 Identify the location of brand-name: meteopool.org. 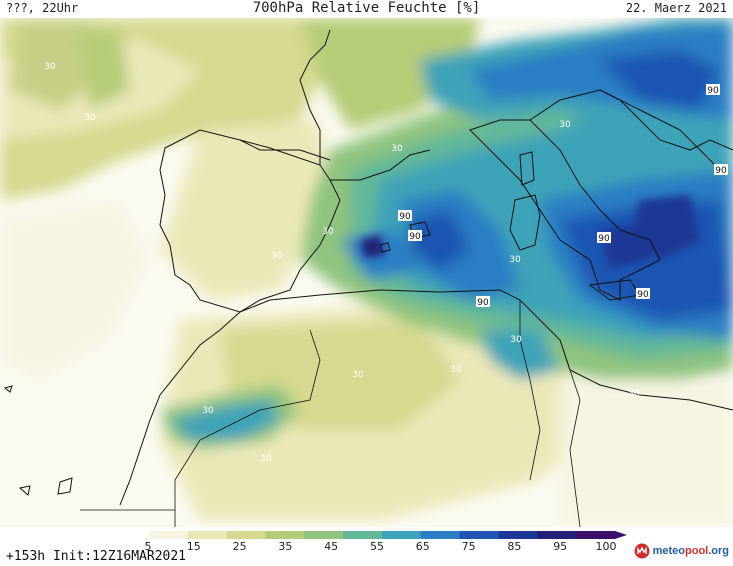
(690, 551).